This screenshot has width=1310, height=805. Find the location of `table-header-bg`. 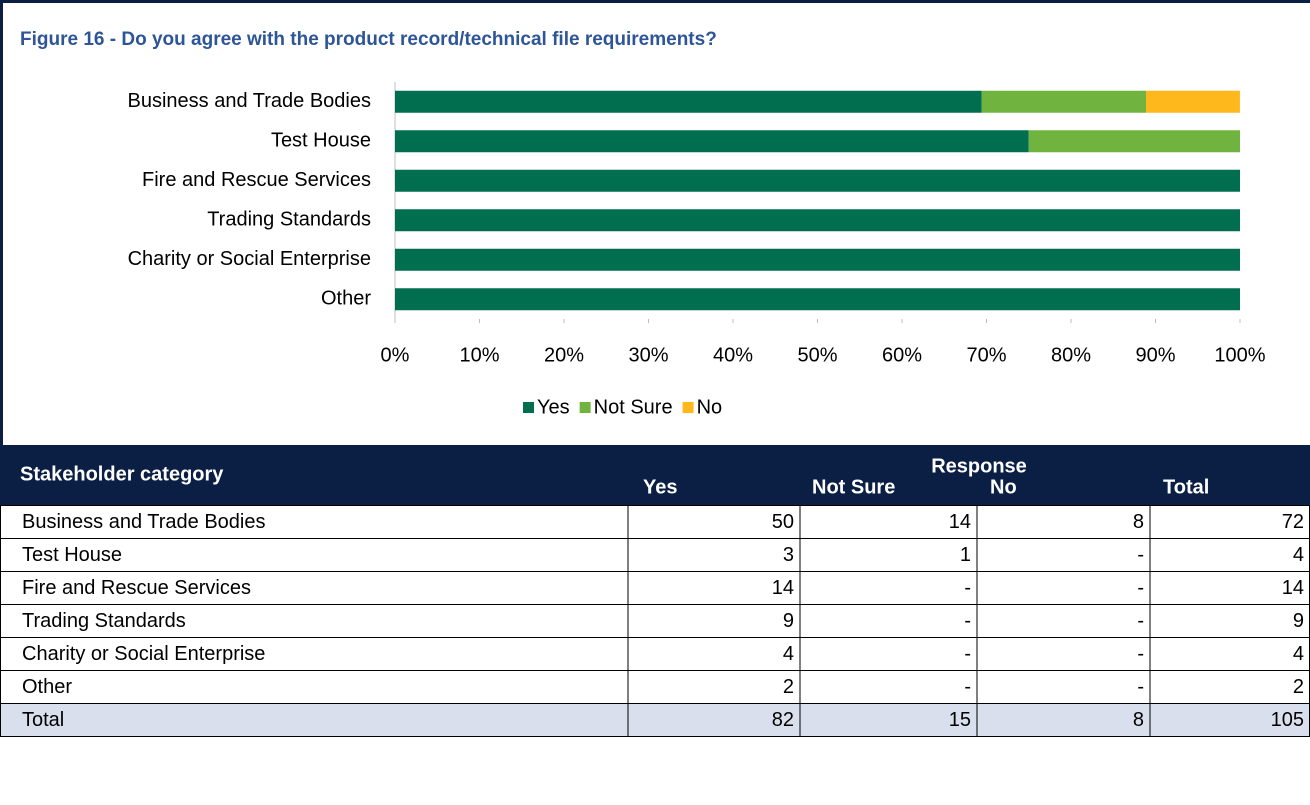

table-header-bg is located at coordinates (655, 475).